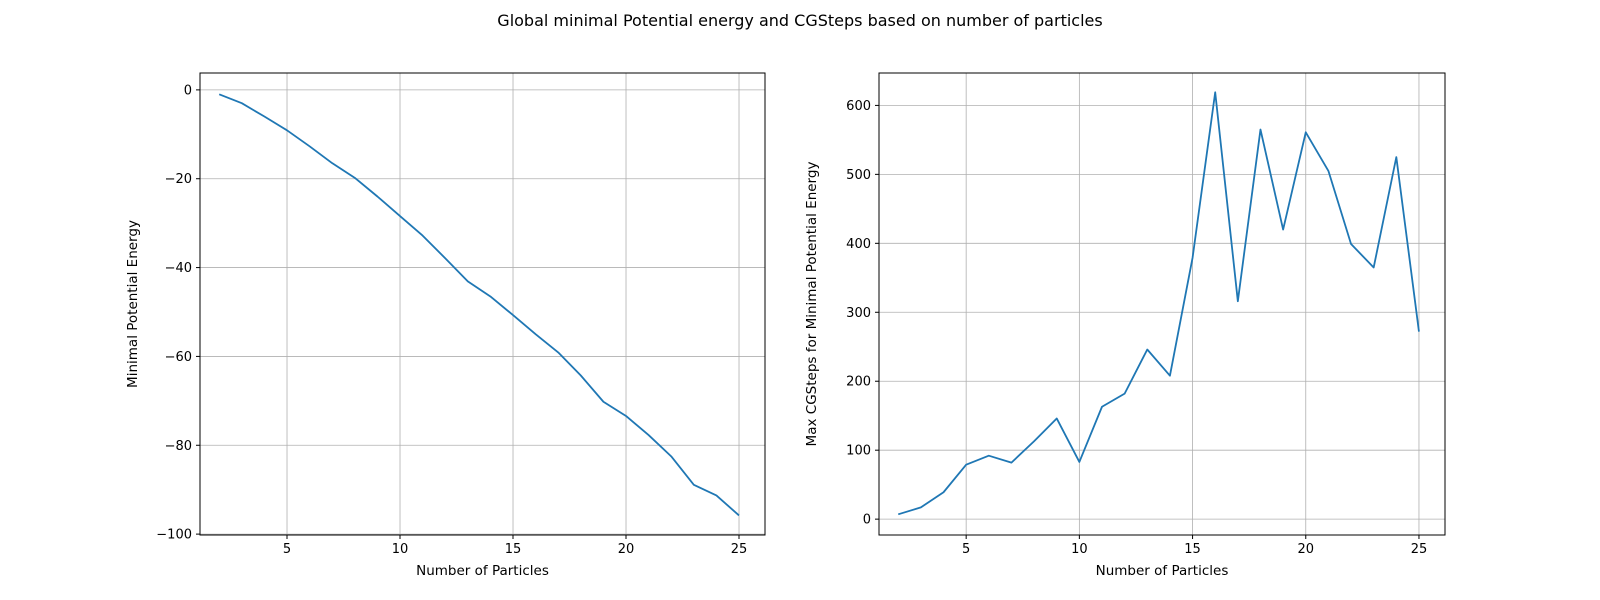 The image size is (1600, 600). What do you see at coordinates (133, 304) in the screenshot?
I see `y-axis-label: Minimal Potential Energy` at bounding box center [133, 304].